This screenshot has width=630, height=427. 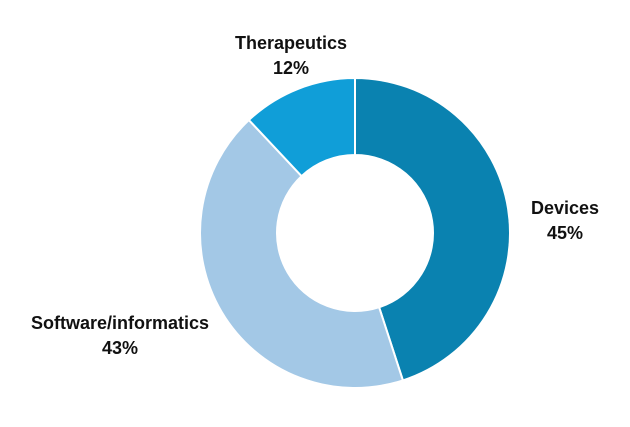 What do you see at coordinates (565, 220) in the screenshot?
I see `label-devices: Devices 45%` at bounding box center [565, 220].